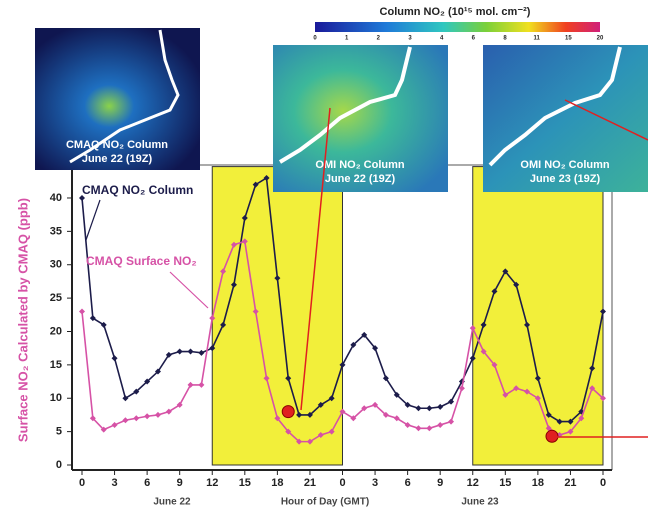 This screenshot has width=648, height=509. I want to click on y-tick-label: 10, so click(56, 398).